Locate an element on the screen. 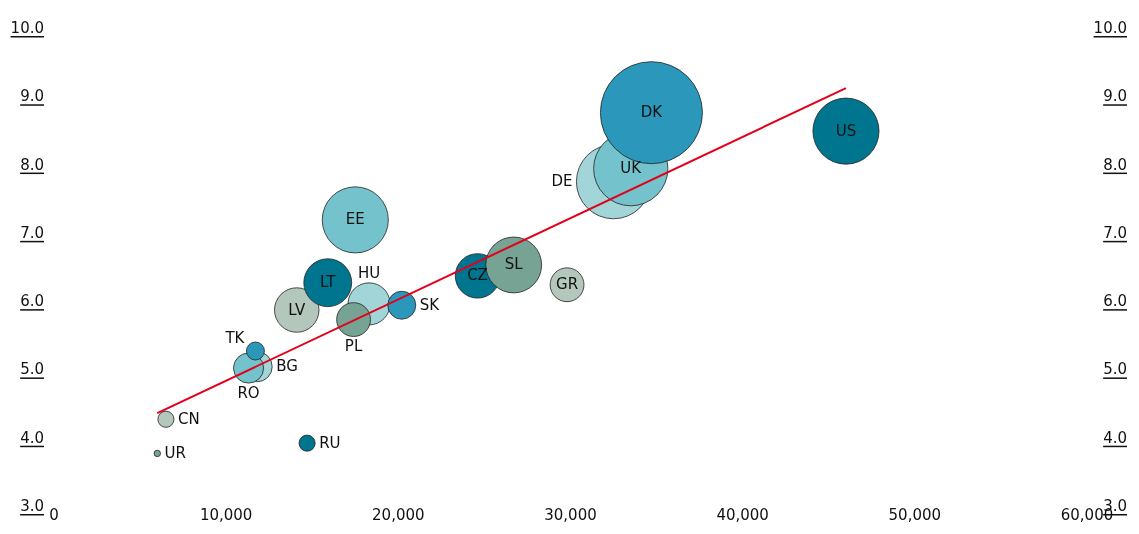 Image resolution: width=1139 pixels, height=534 pixels. y2-tick-label: 10.0 is located at coordinates (1110, 28).